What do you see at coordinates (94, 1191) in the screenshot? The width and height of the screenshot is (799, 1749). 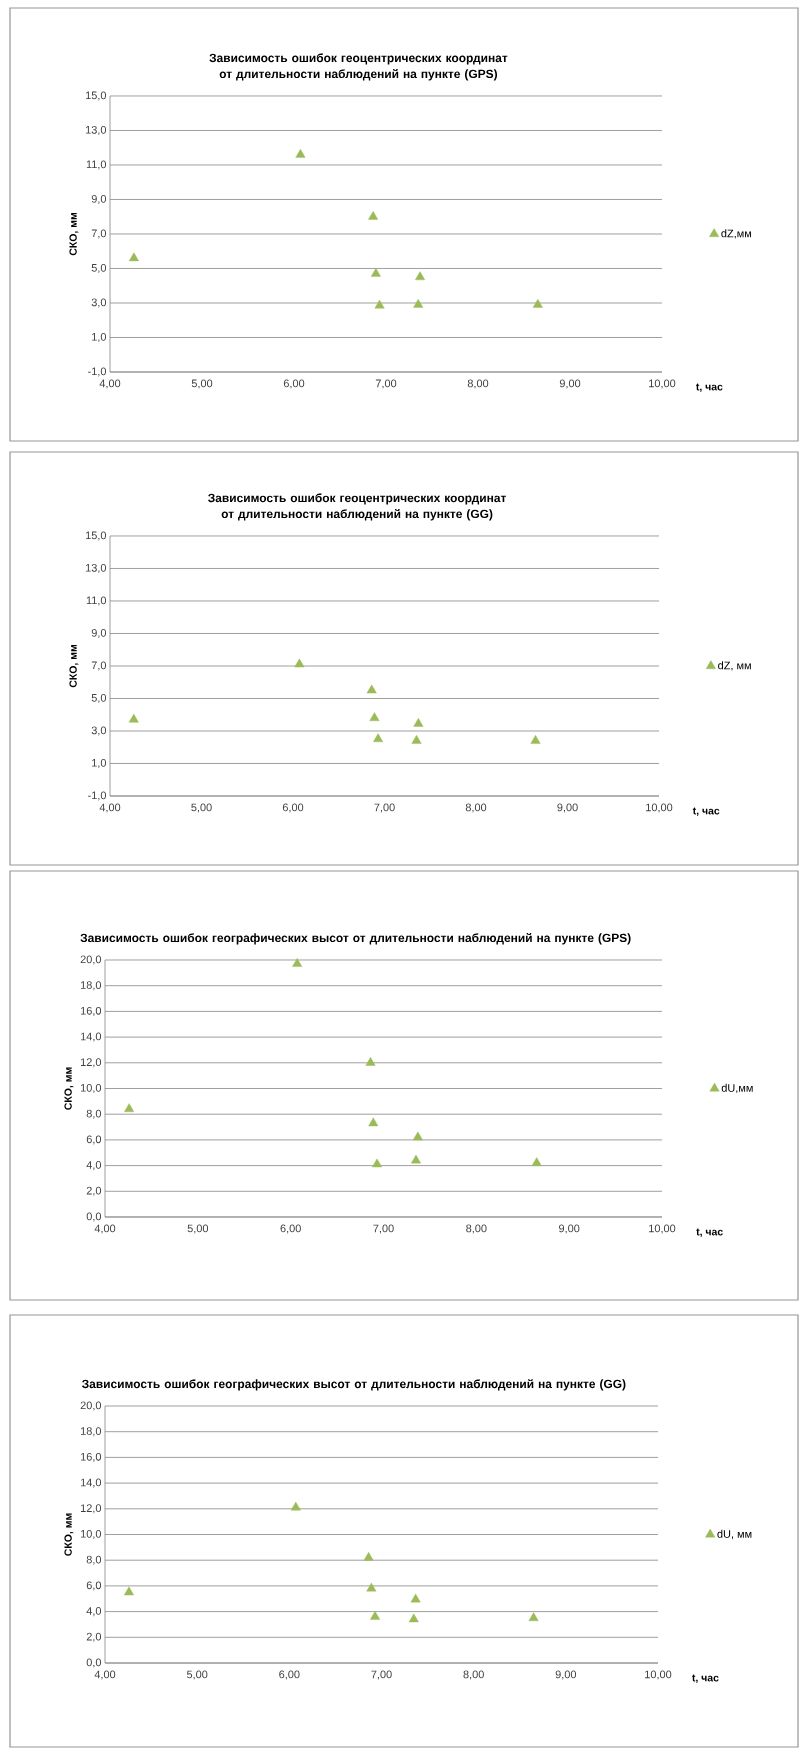 I see `y-tick-label: 2,0` at bounding box center [94, 1191].